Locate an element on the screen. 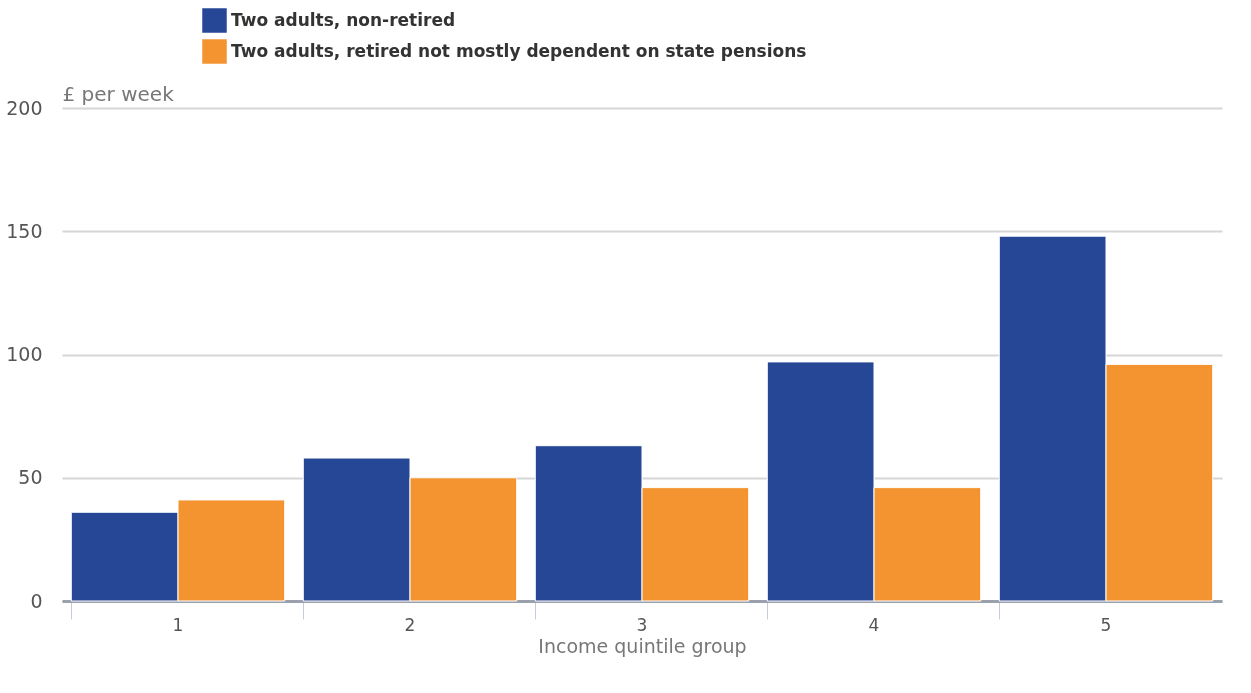  x-tick-label: 1 is located at coordinates (178, 624).